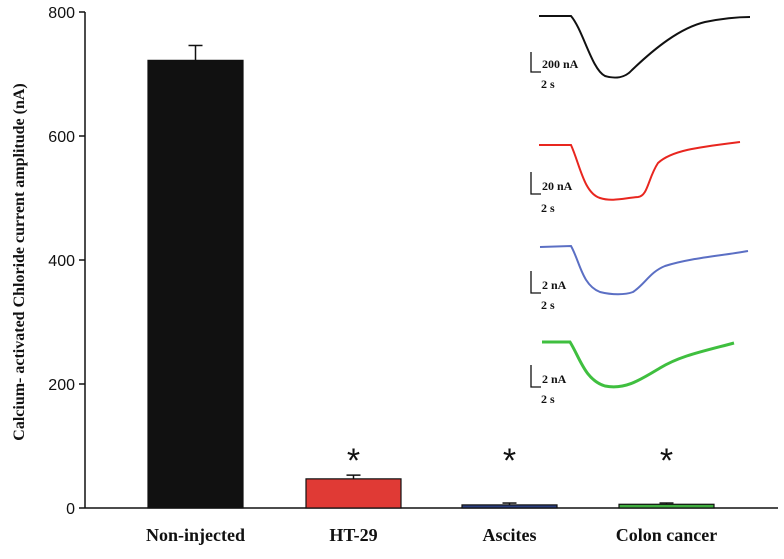 This screenshot has width=784, height=559. What do you see at coordinates (666, 535) in the screenshot?
I see `x-tick-label: Colon cancer` at bounding box center [666, 535].